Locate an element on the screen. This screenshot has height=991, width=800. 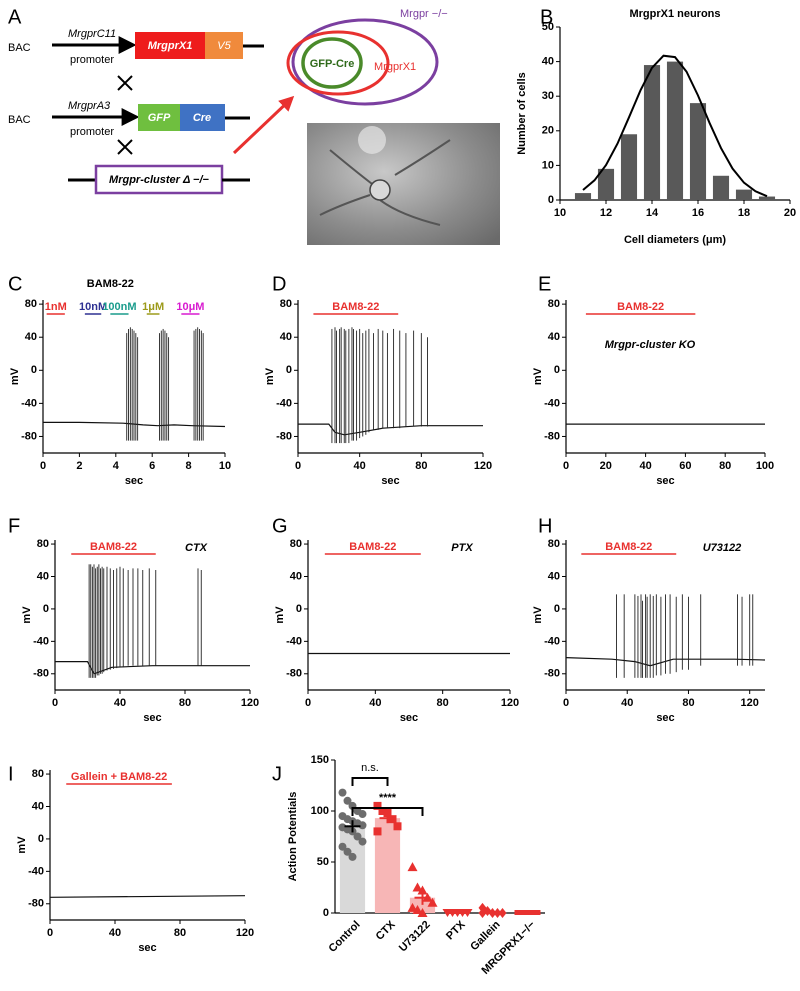
x-tick-label: CTX is located at coordinates (386, 930).